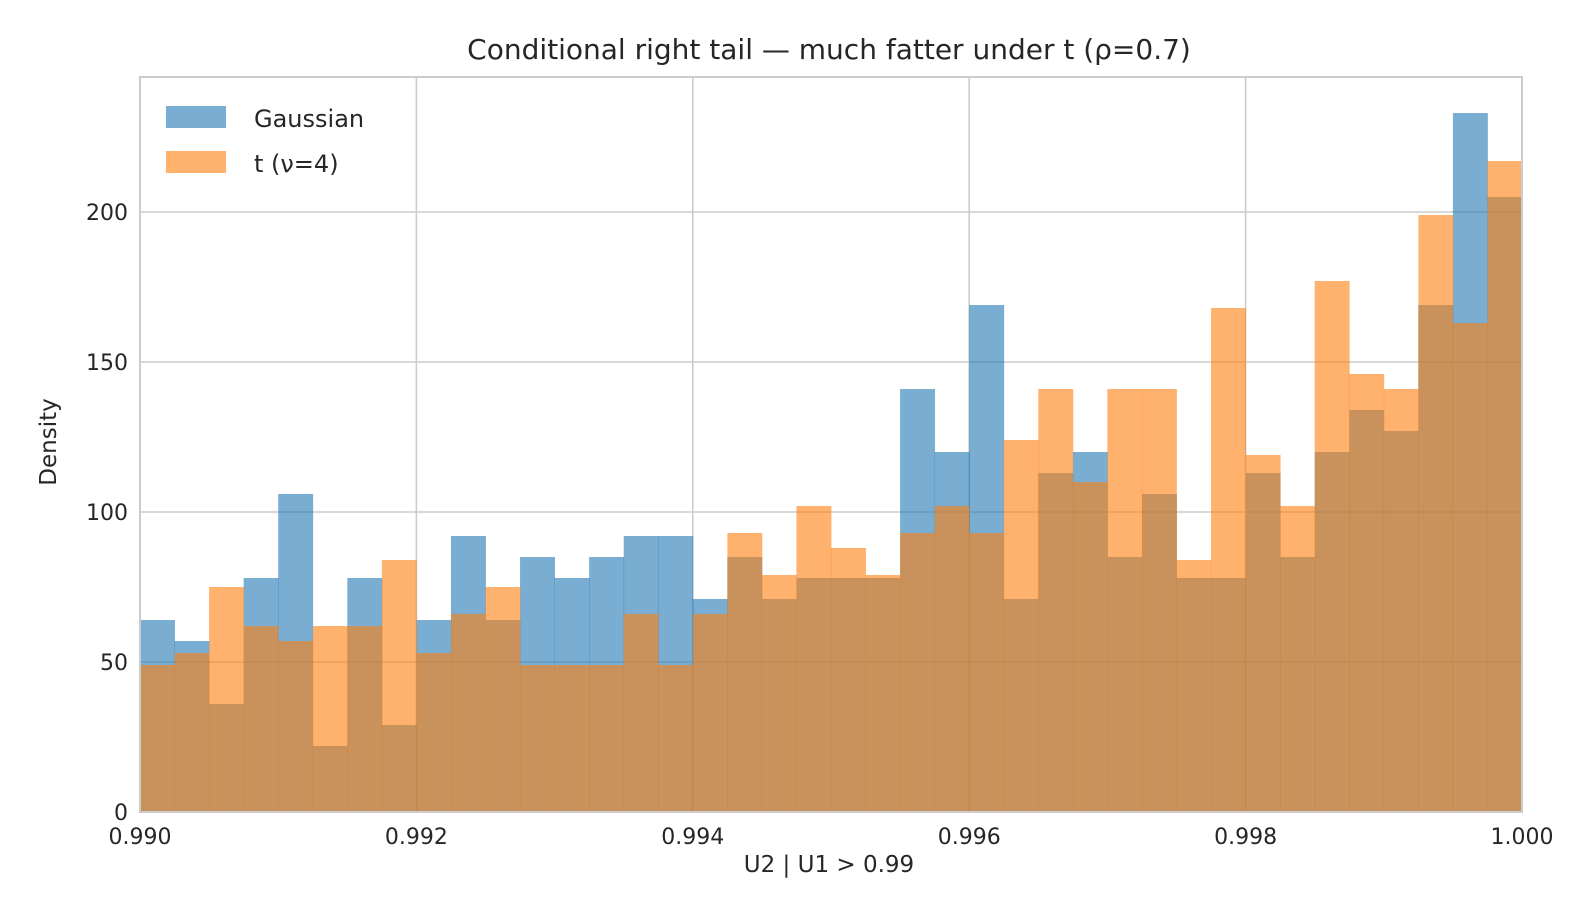  What do you see at coordinates (107, 213) in the screenshot?
I see `y-tick-label: 200` at bounding box center [107, 213].